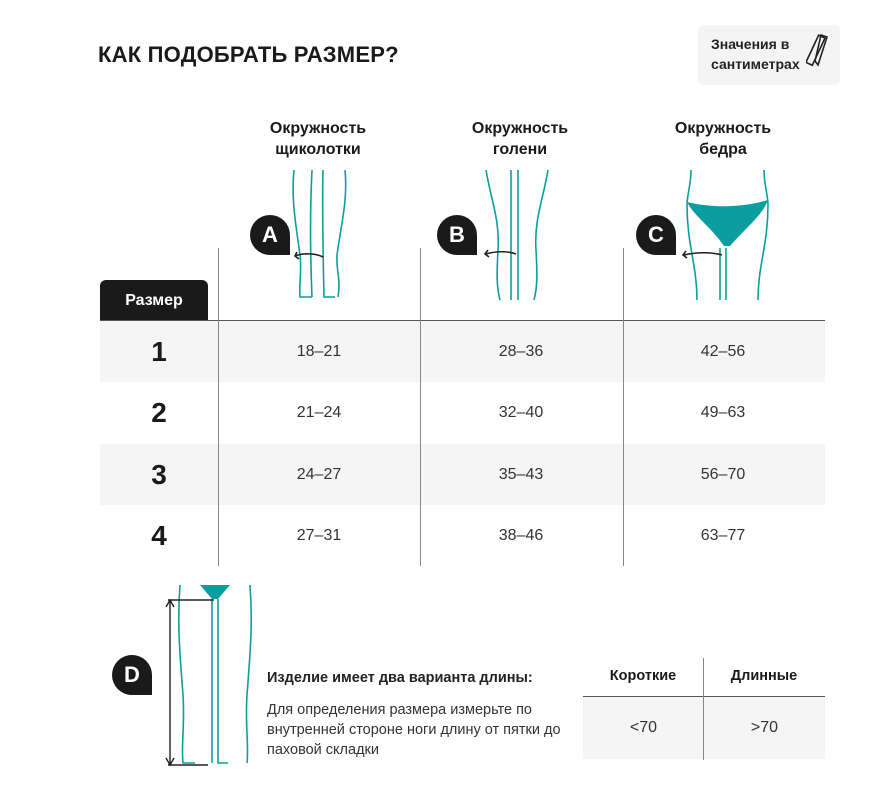 This screenshot has height=792, width=879. Describe the element at coordinates (462, 535) in the screenshot. I see `table-row: 4 27–31 38–46 63–77` at that location.